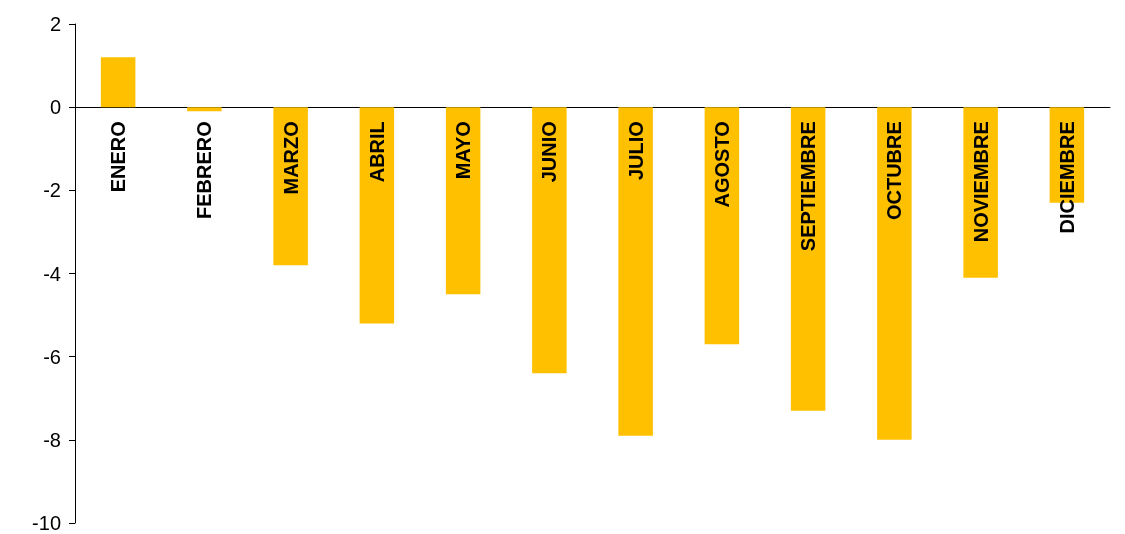 This screenshot has width=1125, height=534. Describe the element at coordinates (721, 164) in the screenshot. I see `x-tick-label: AGOSTO` at that location.